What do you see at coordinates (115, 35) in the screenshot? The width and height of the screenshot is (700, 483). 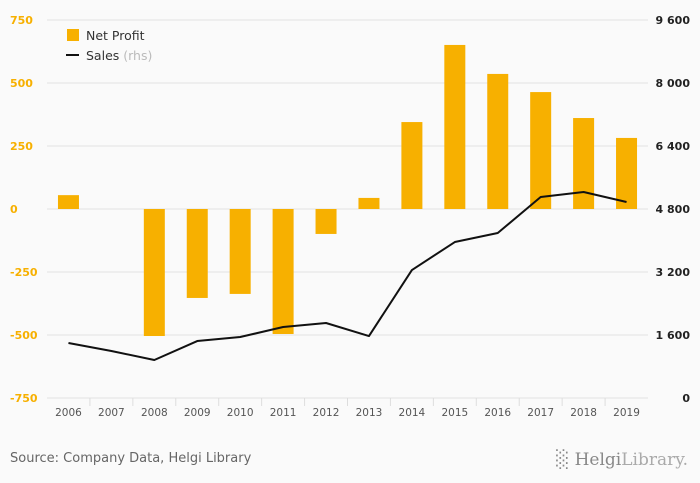 I see `legend-label-net-profit: Net Profit` at bounding box center [115, 35].